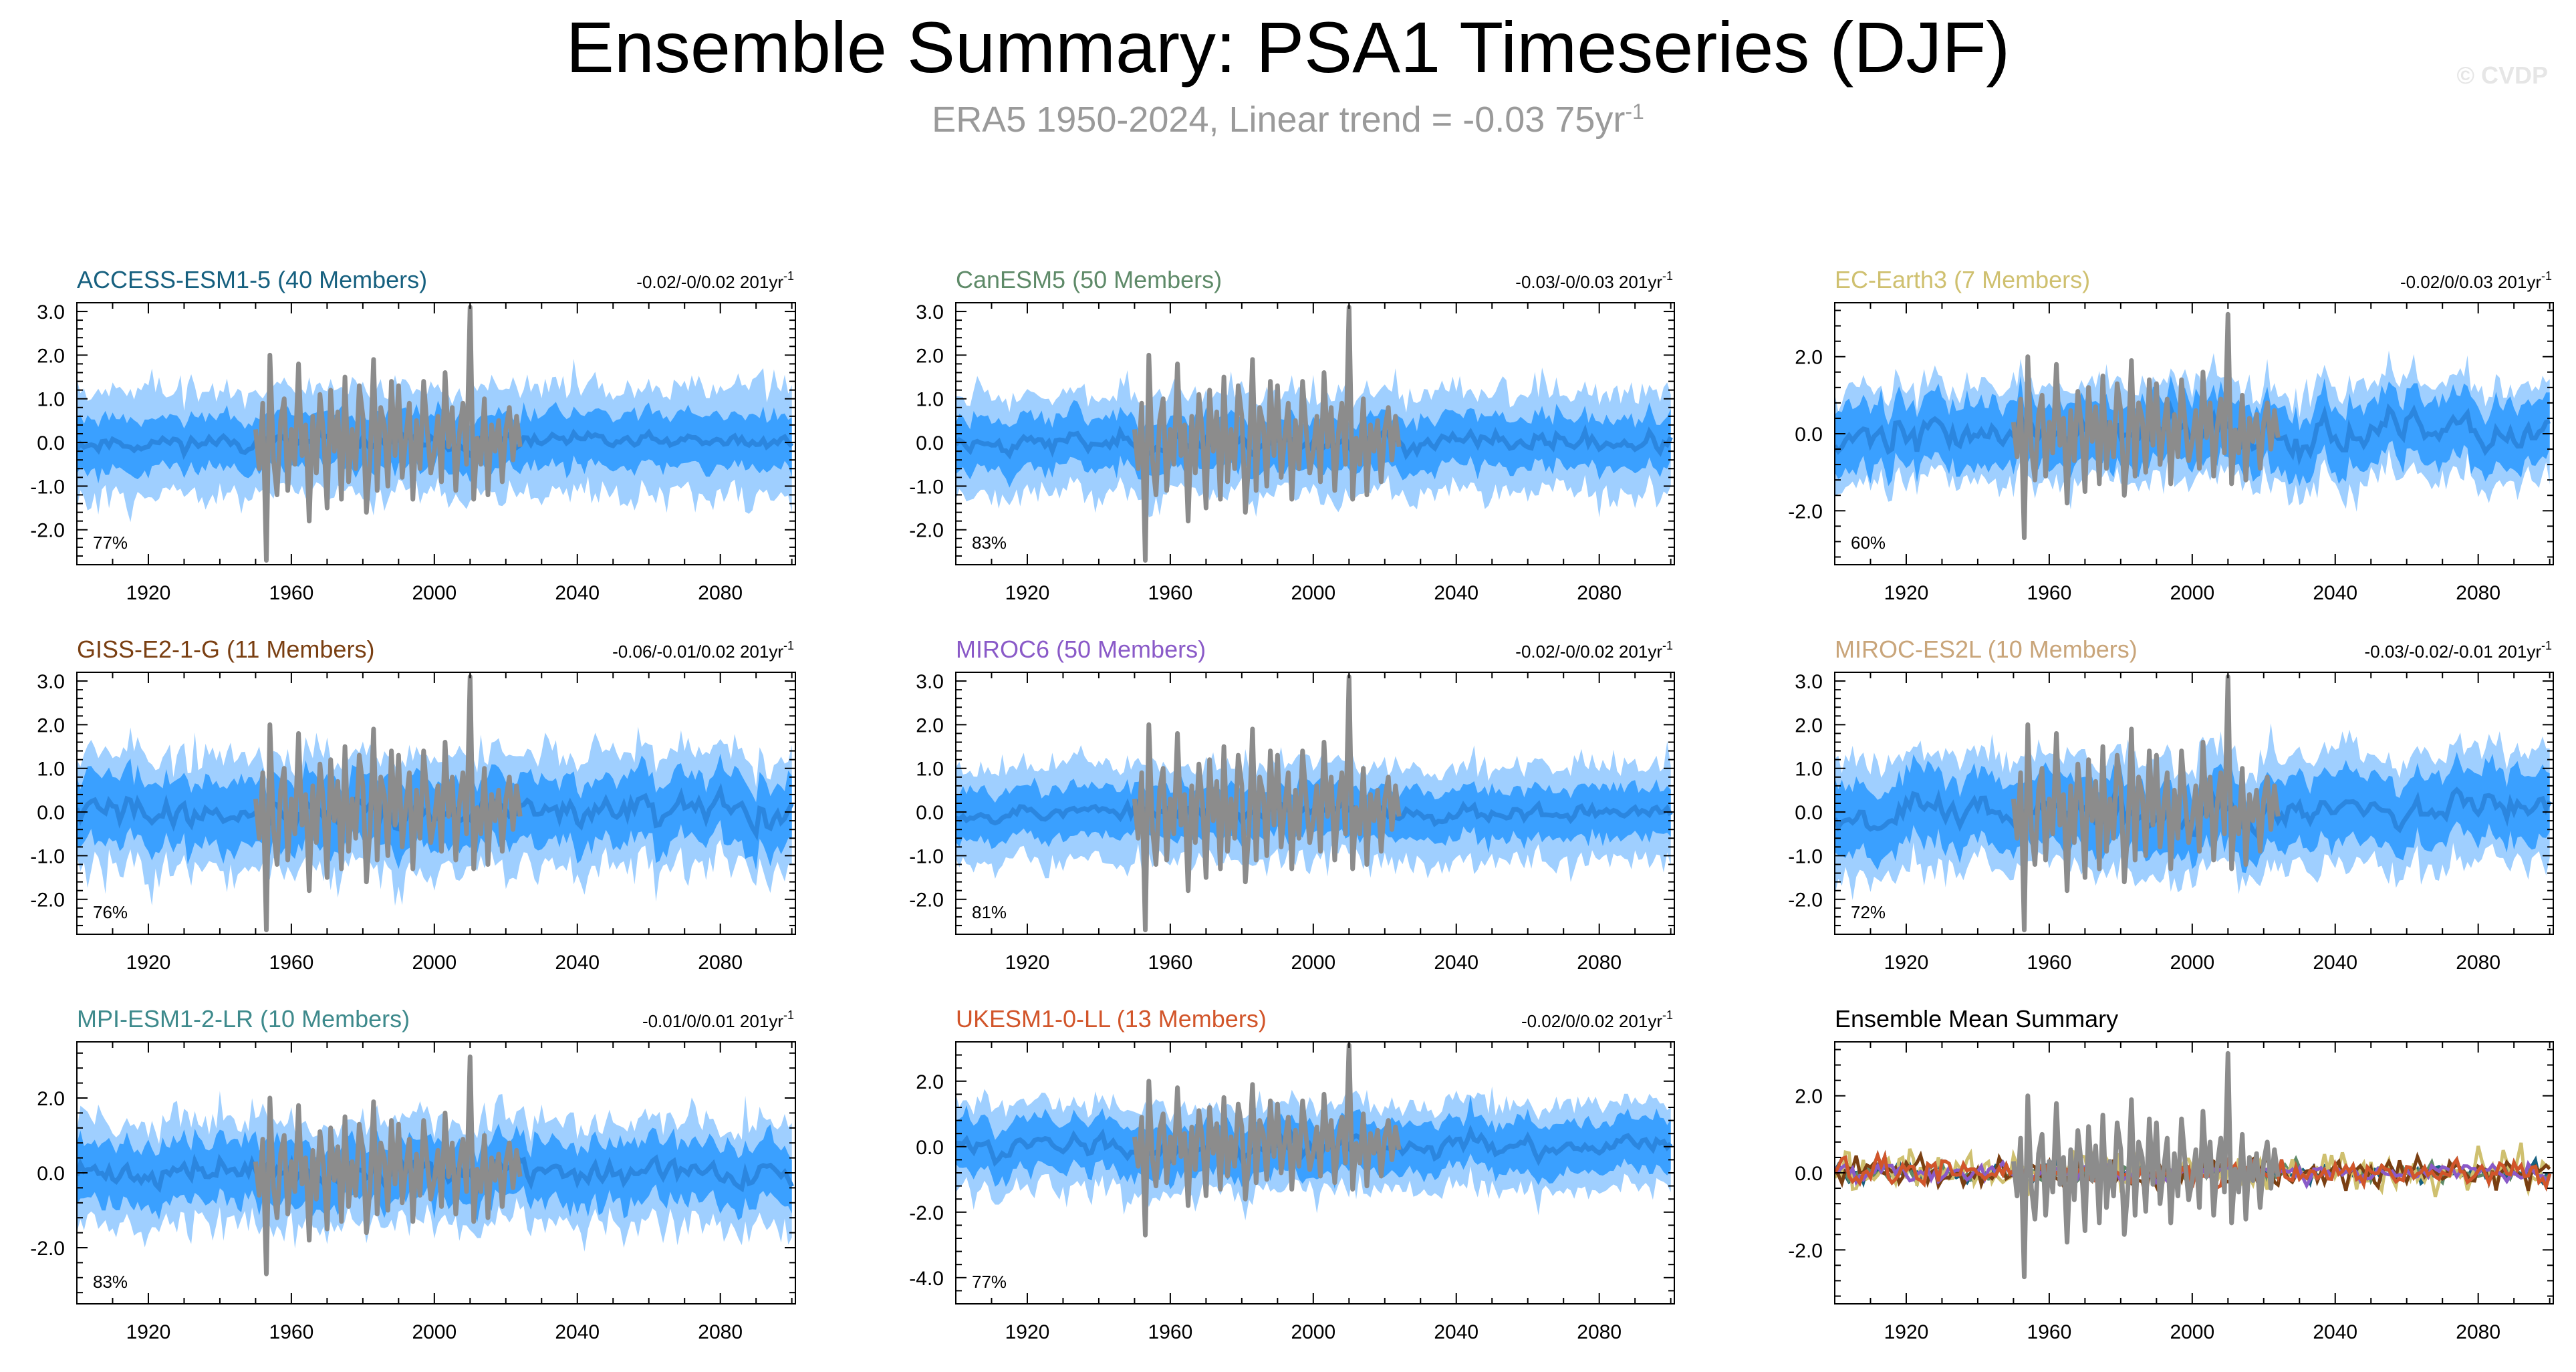 This screenshot has width=2576, height=1372. I want to click on subtitle-superscript: -1, so click(1635, 112).